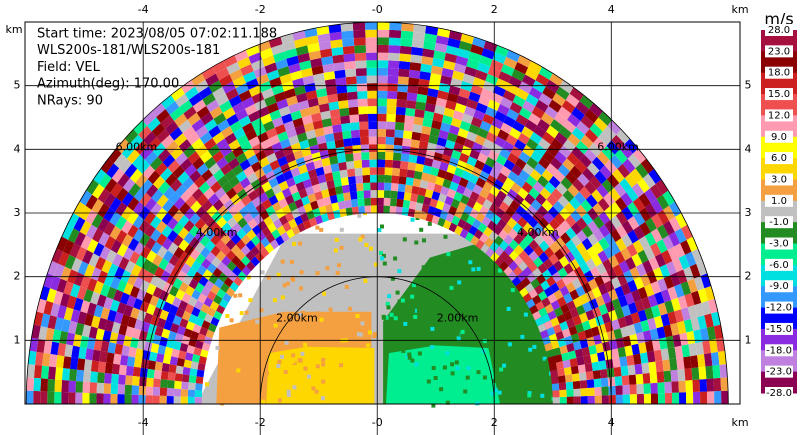 The height and width of the screenshot is (435, 800). I want to click on colorbar-label: 1.0, so click(779, 201).